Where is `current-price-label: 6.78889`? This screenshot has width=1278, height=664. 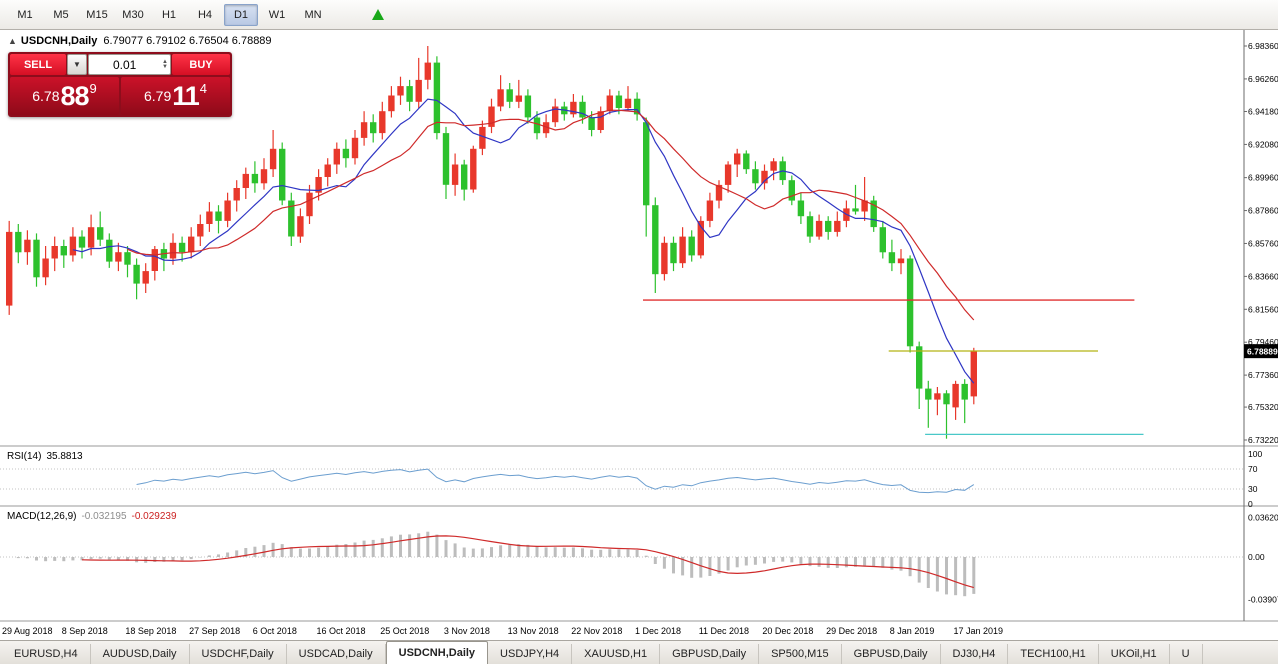
current-price-label: 6.78889 is located at coordinates (1262, 352).